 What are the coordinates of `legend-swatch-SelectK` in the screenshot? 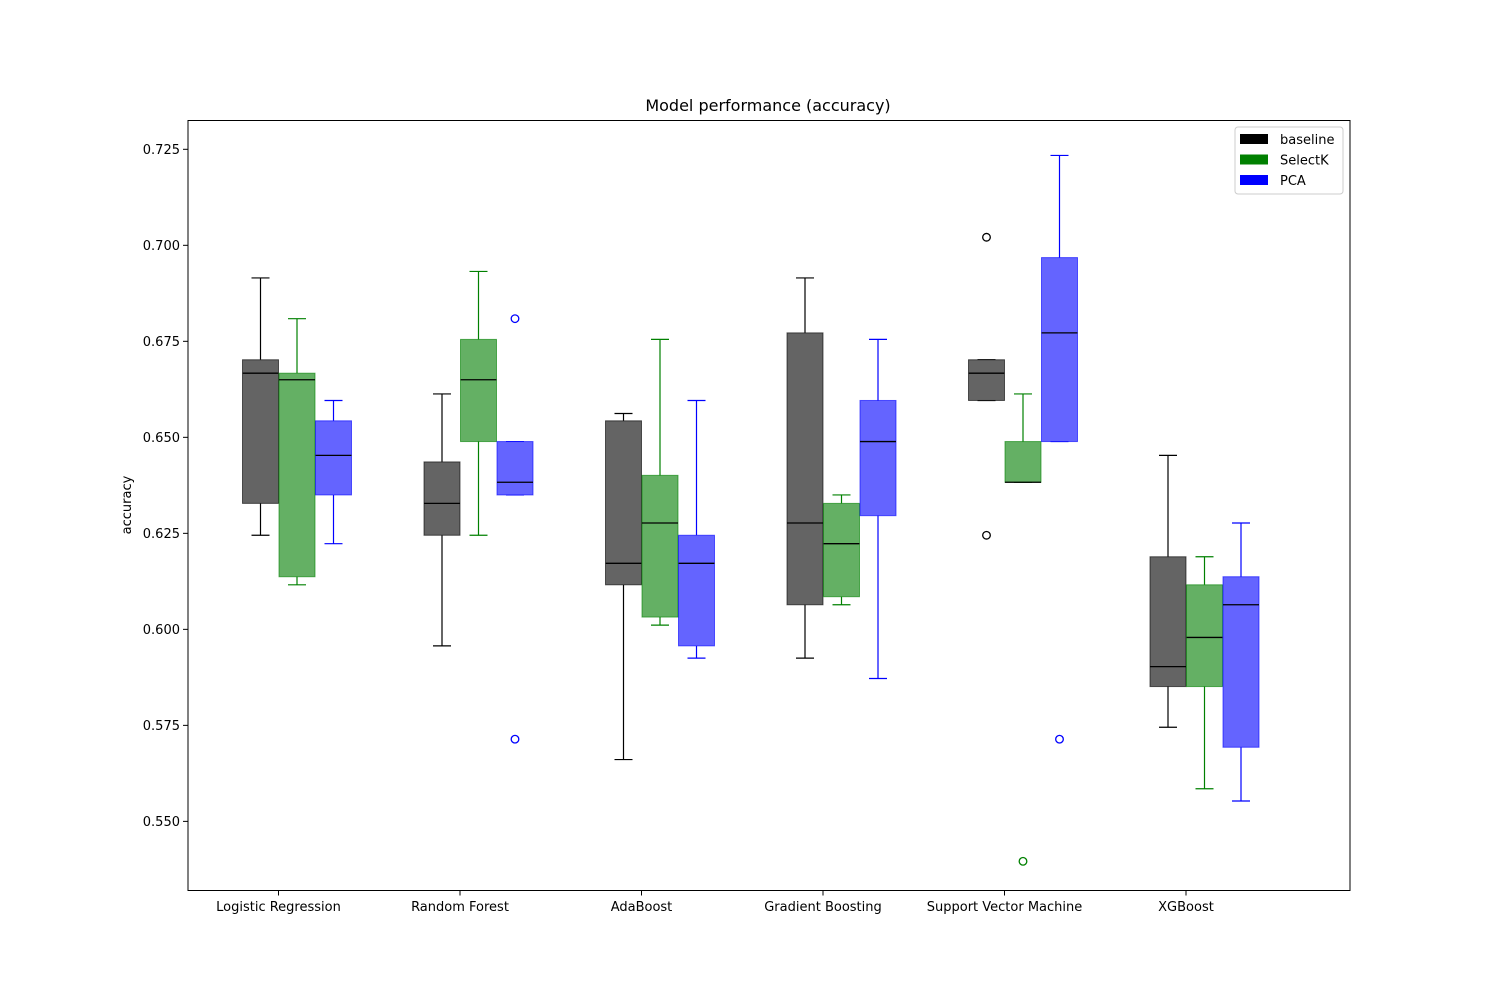 It's located at (1254, 159).